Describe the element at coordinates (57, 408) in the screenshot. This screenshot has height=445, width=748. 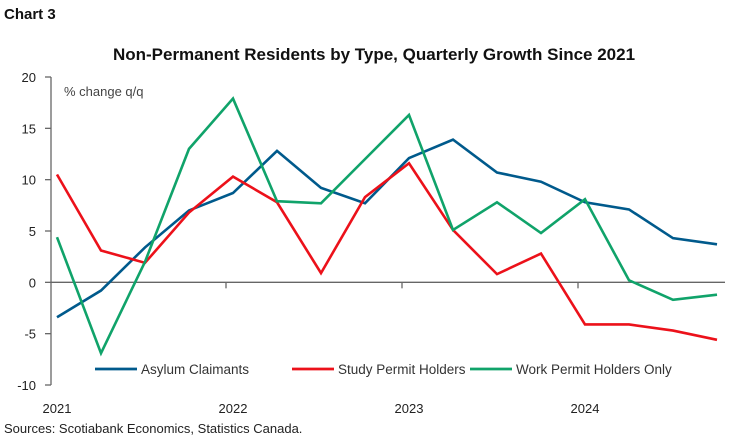
I see `x-tick-label: 2021` at that location.